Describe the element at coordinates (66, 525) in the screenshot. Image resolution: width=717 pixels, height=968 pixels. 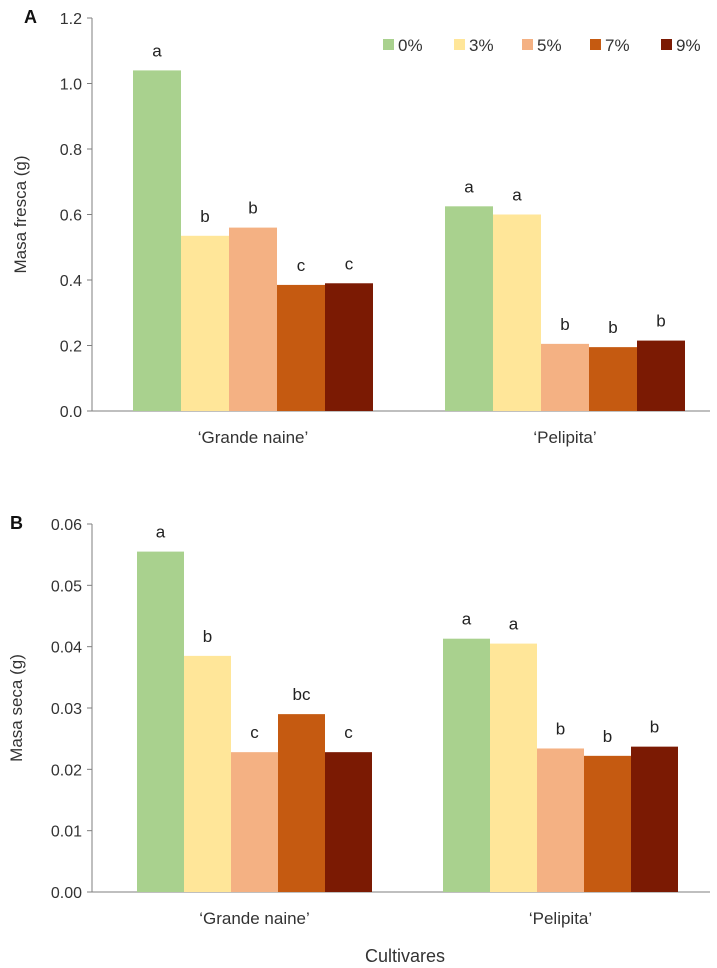
I see `y-tick-label: 0.06` at that location.